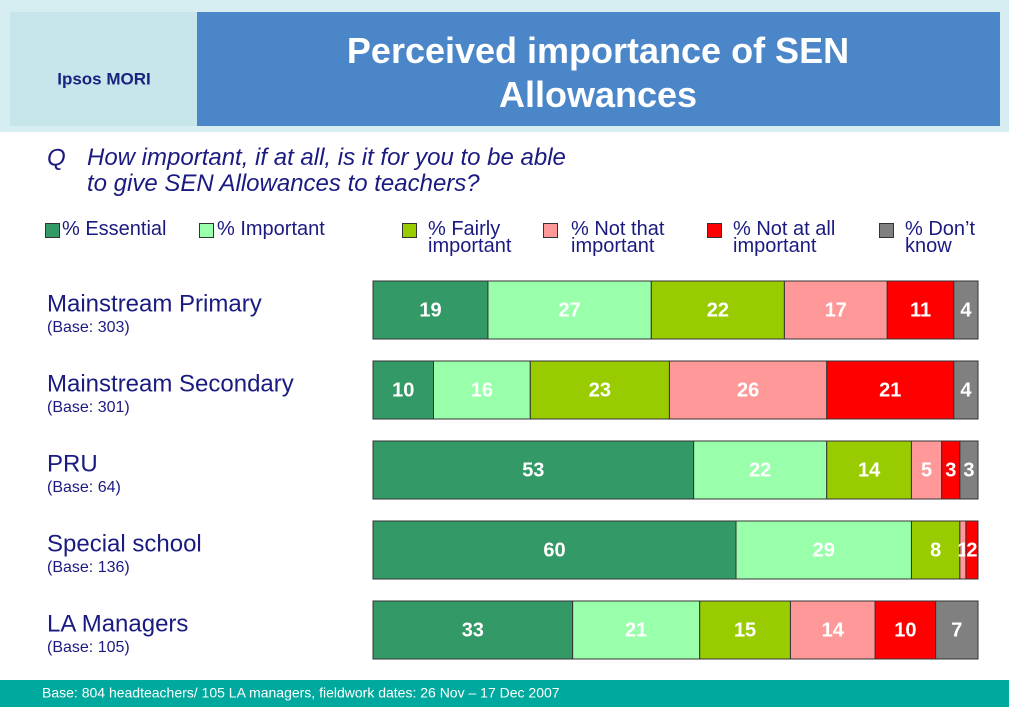 This screenshot has width=1009, height=707. I want to click on value-label: 17, so click(836, 310).